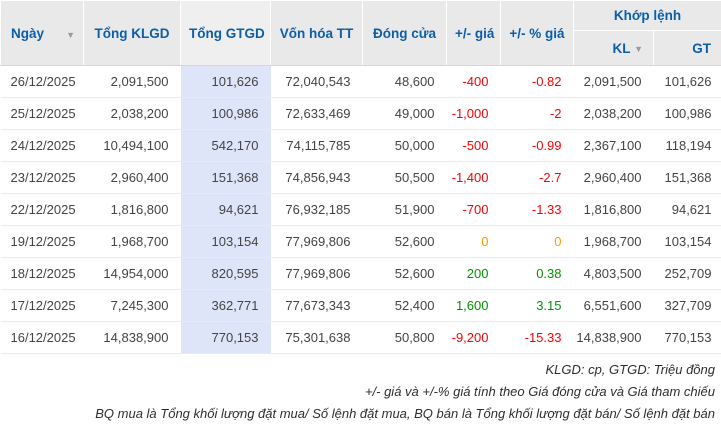 The width and height of the screenshot is (721, 425). Describe the element at coordinates (132, 33) in the screenshot. I see `column-header-total-volume: Tổng KLGD` at that location.